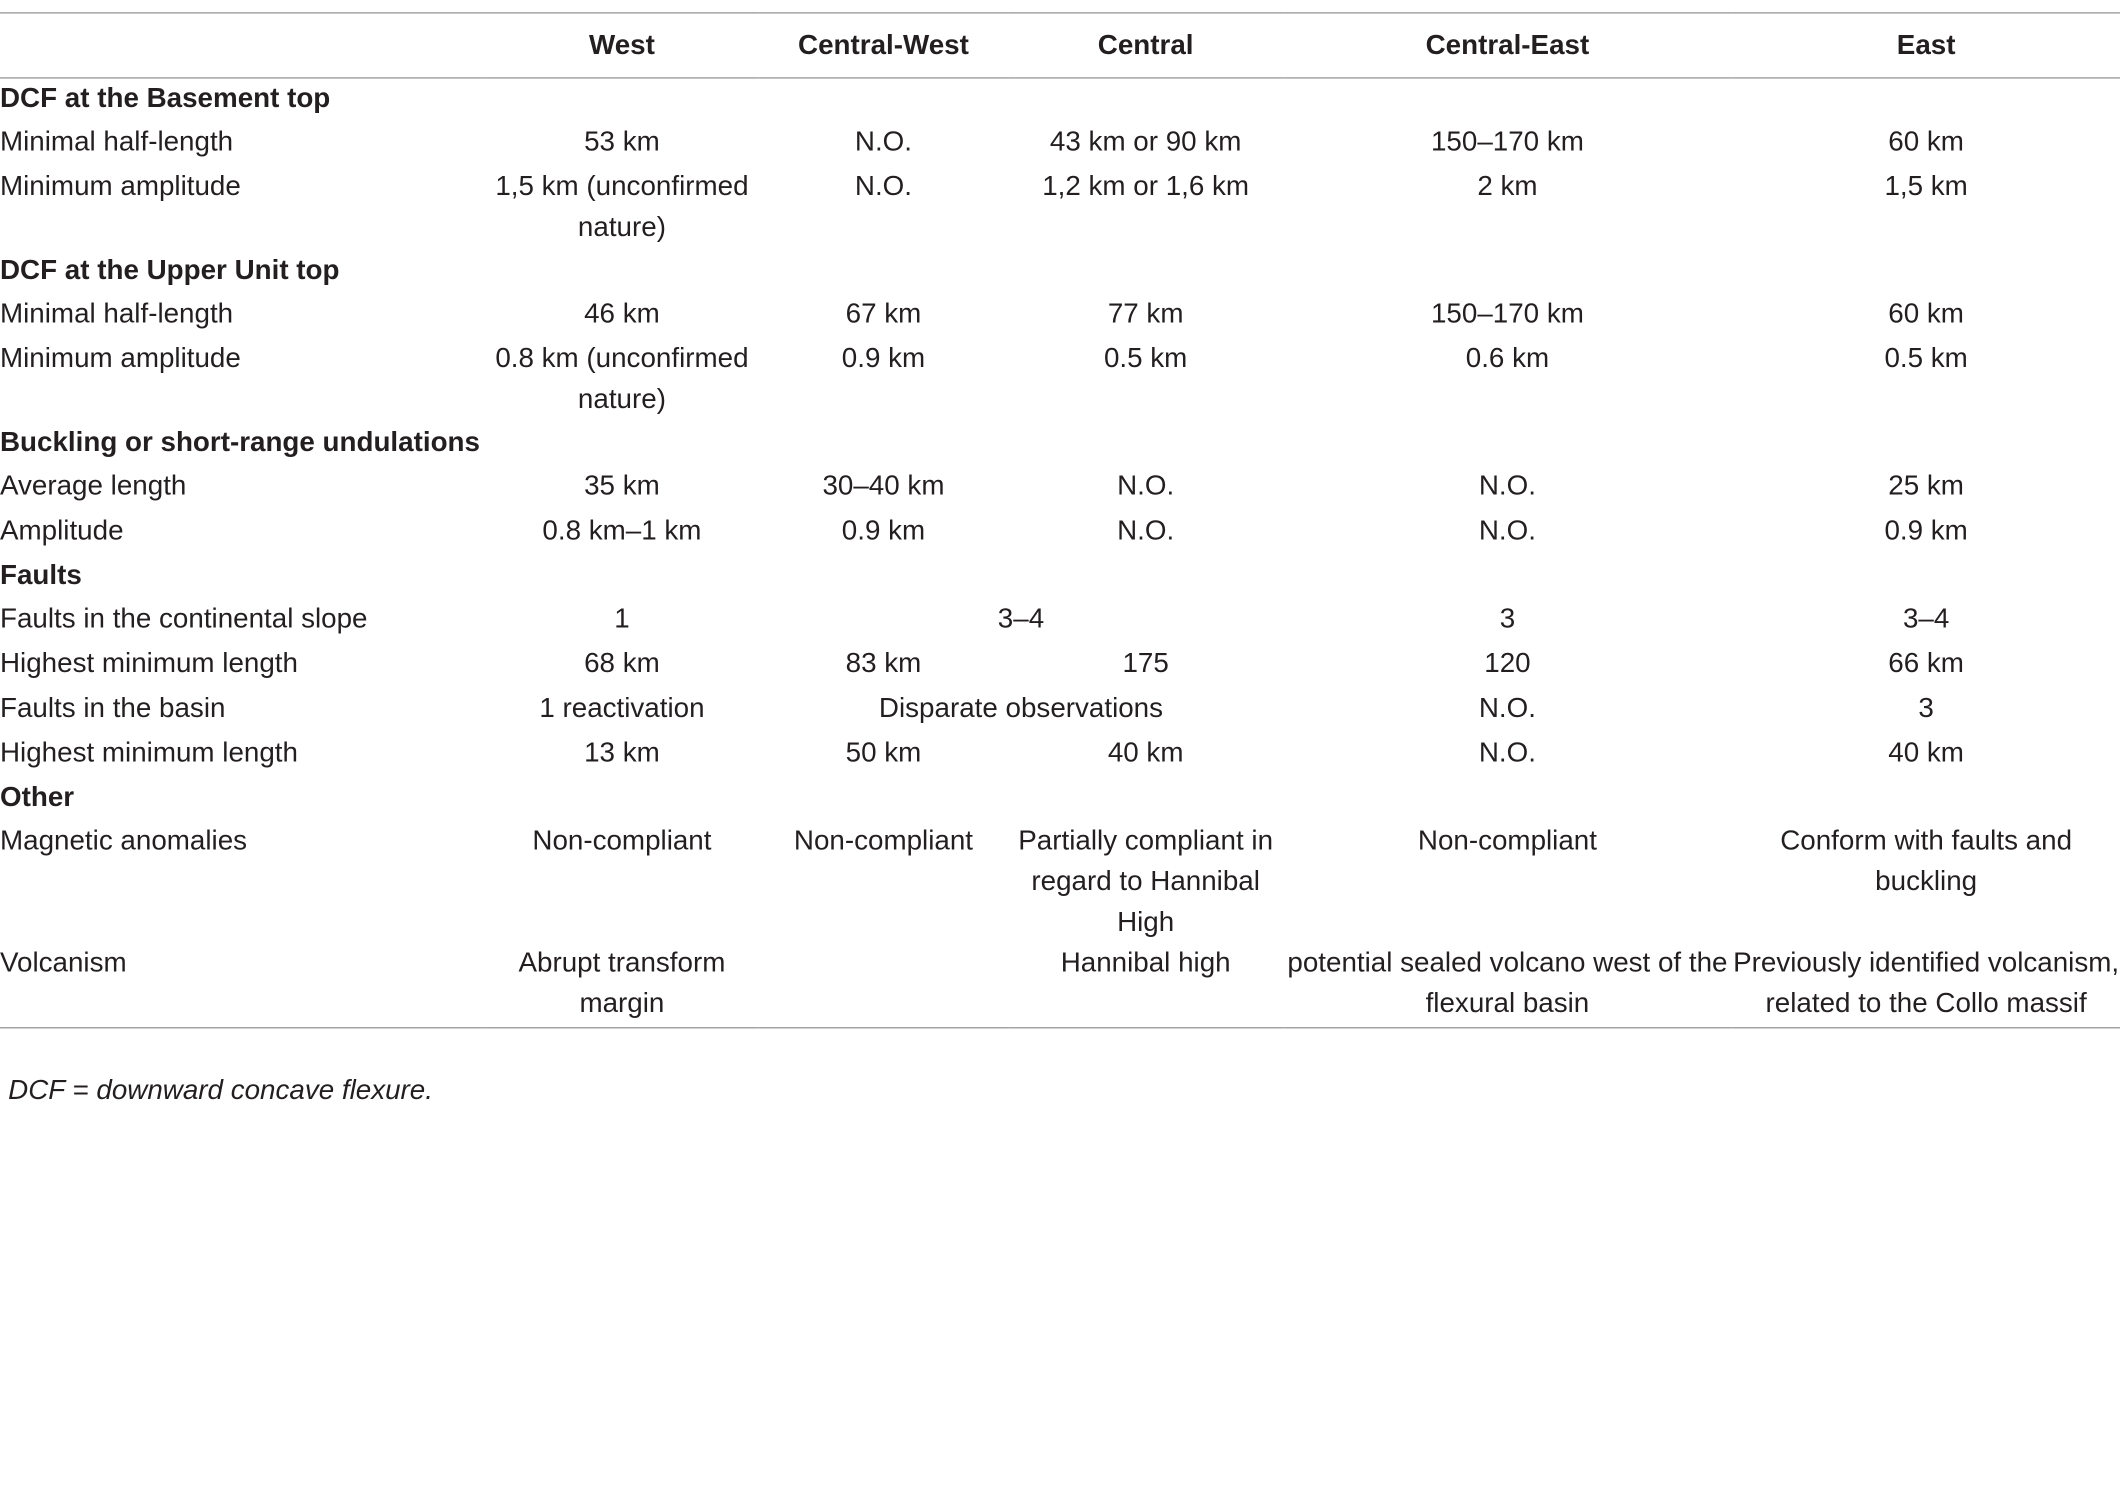 This screenshot has height=1500, width=2120. Describe the element at coordinates (1507, 186) in the screenshot. I see `cell-central-east: 2 km` at that location.